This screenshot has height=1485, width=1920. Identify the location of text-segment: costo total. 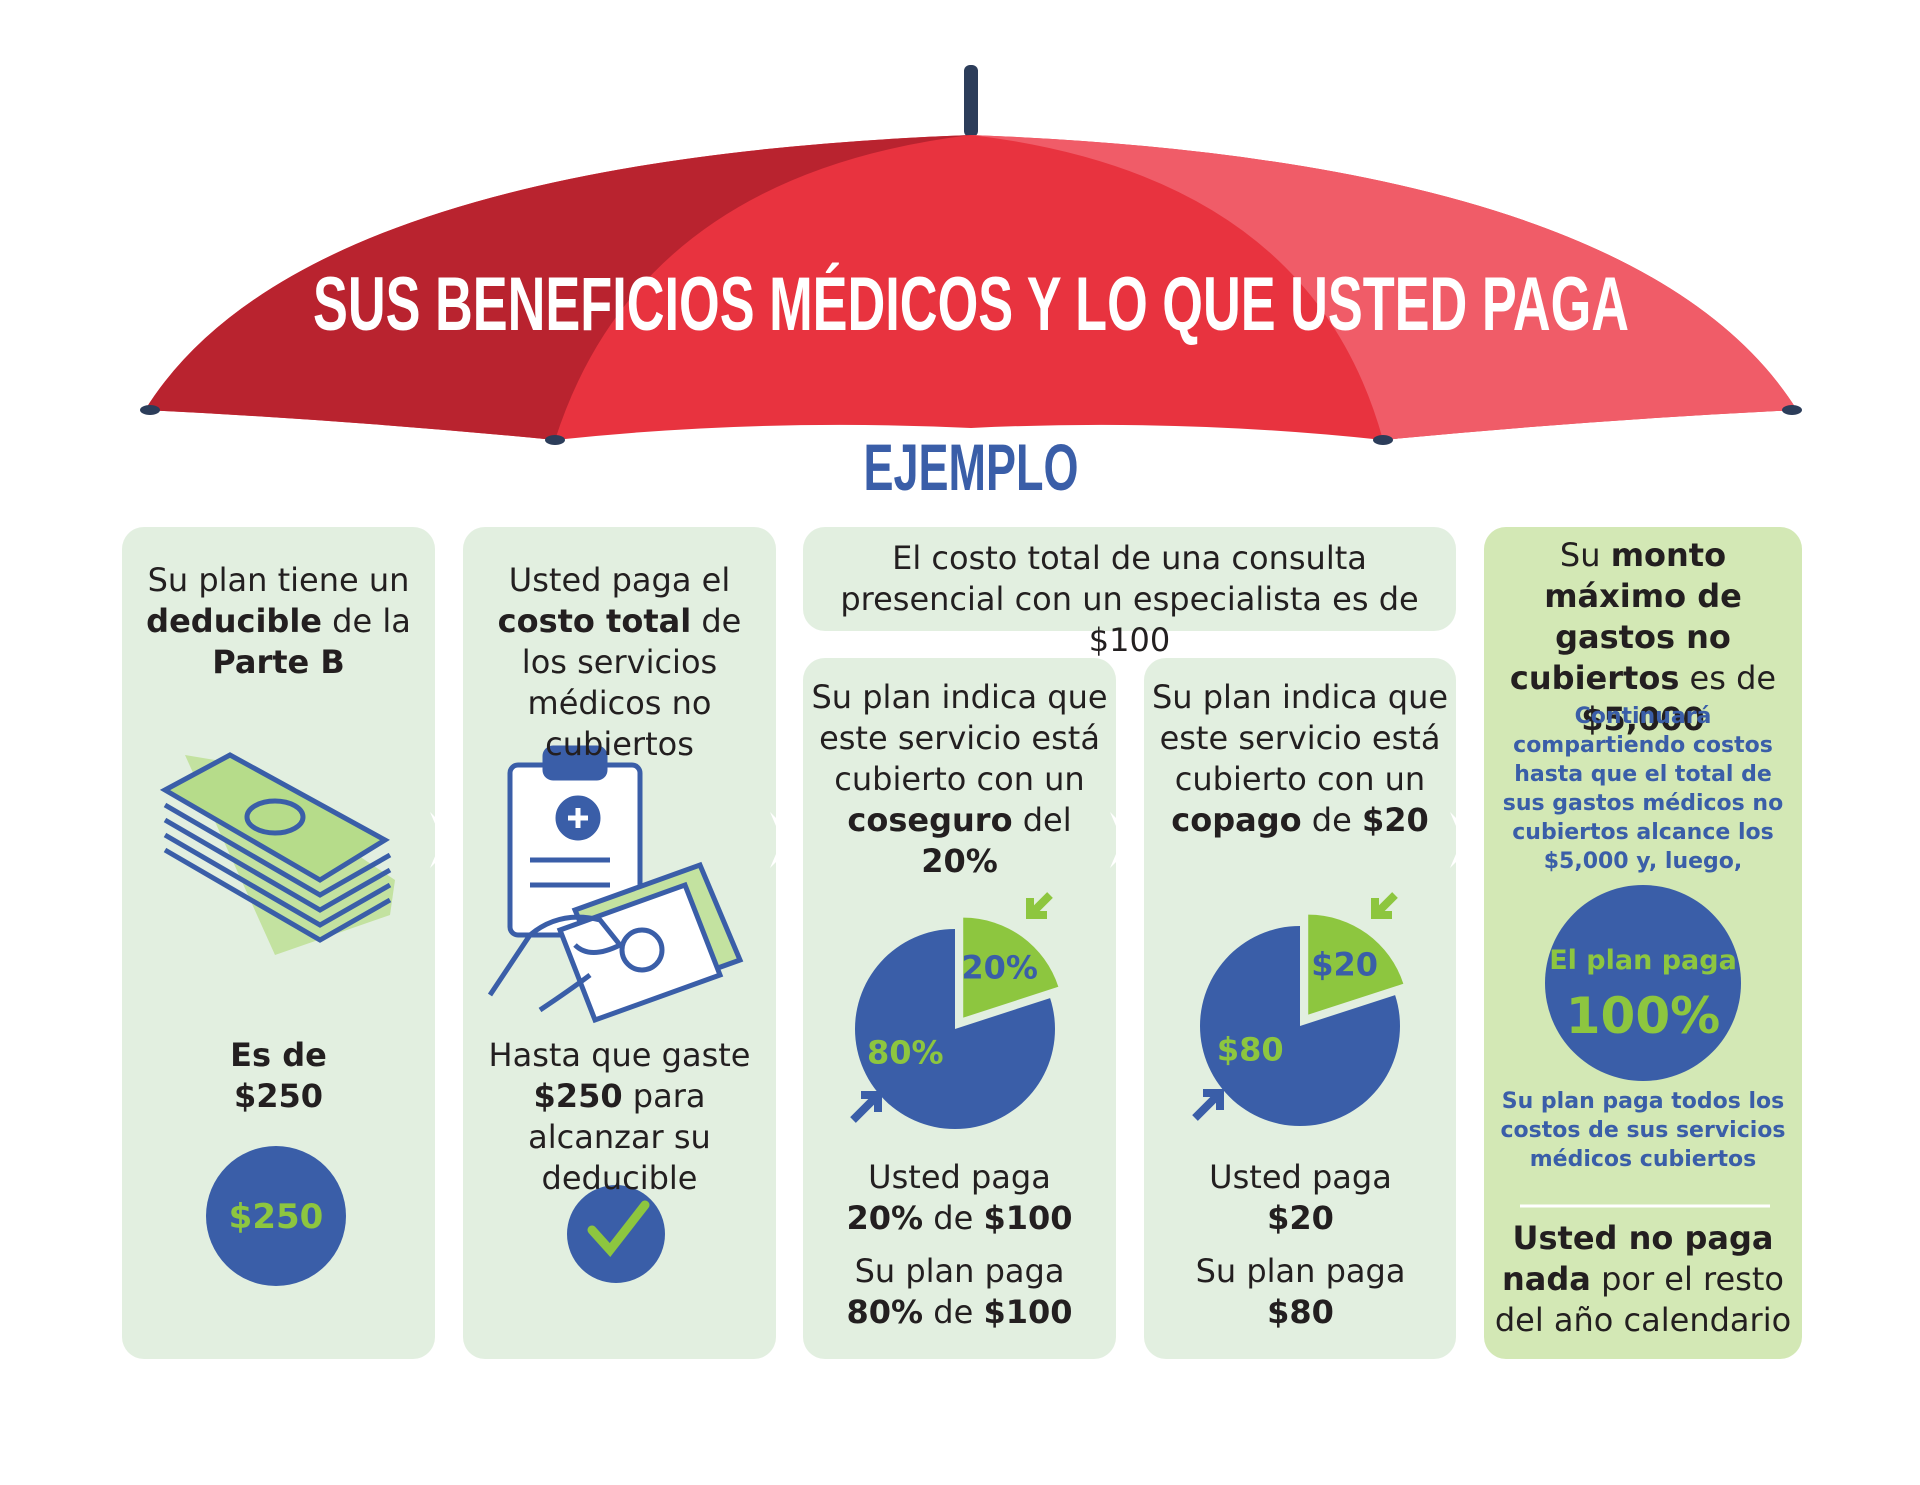
(594, 621).